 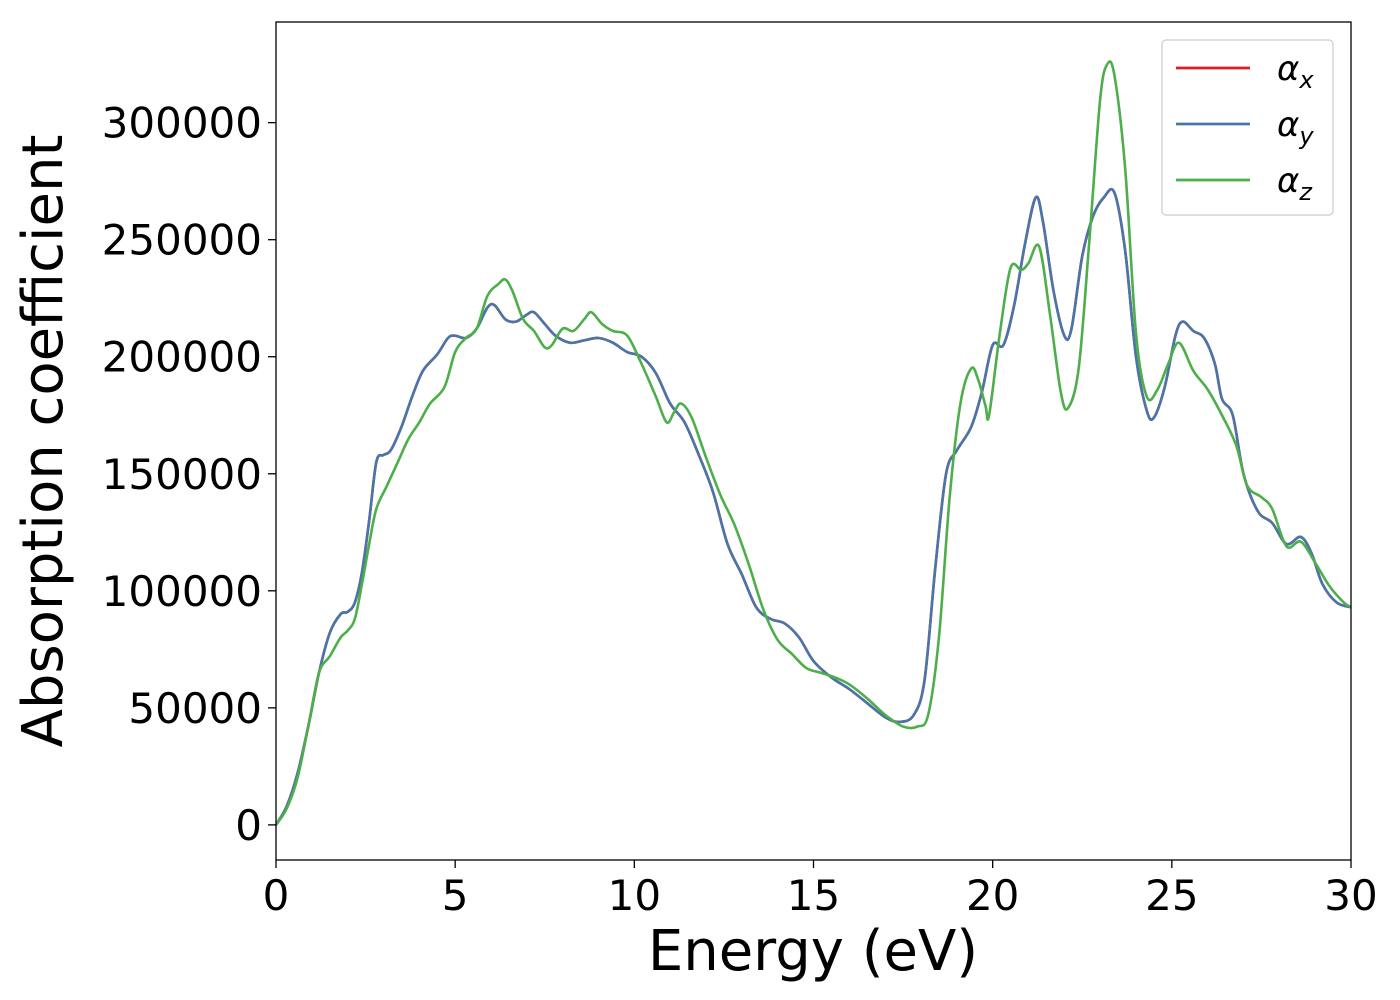 What do you see at coordinates (1306, 80) in the screenshot?
I see `legend-label-subscript: x` at bounding box center [1306, 80].